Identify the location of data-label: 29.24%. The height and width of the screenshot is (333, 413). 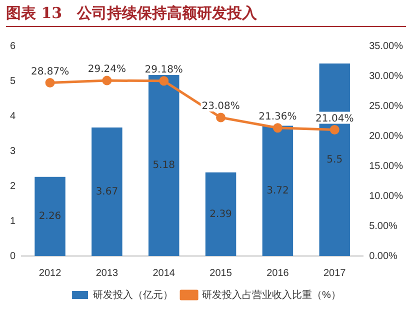
(107, 70).